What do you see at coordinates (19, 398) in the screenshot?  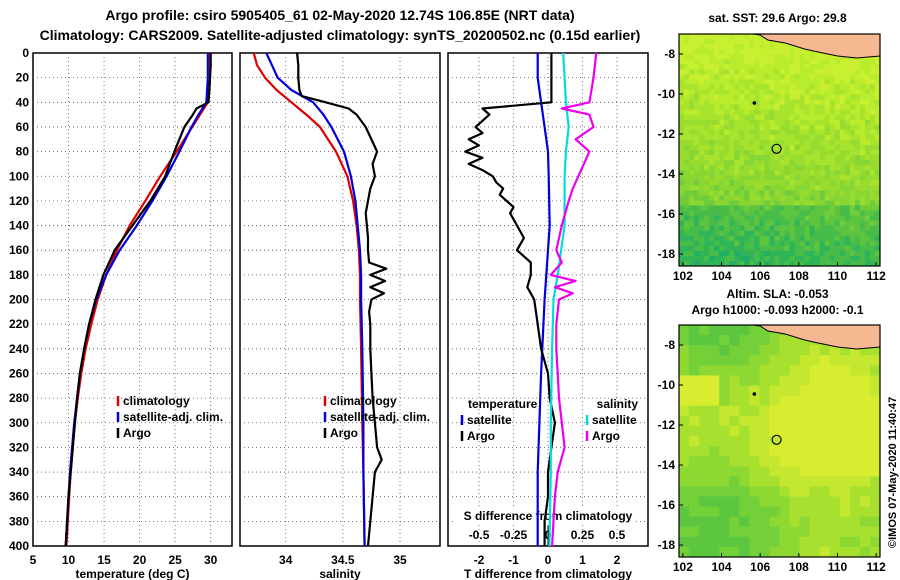 I see `depth-tick-label: 280` at bounding box center [19, 398].